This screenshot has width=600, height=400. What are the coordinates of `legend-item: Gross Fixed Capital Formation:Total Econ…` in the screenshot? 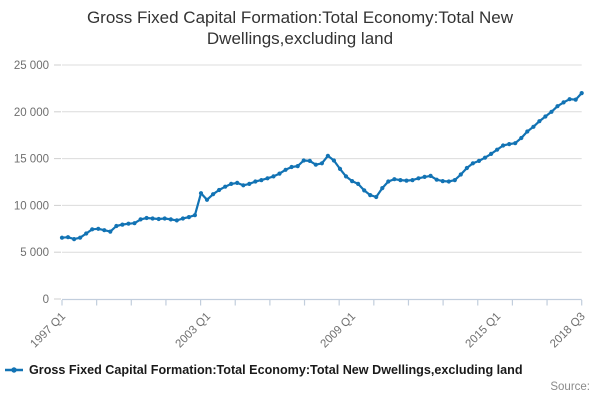 It's located at (263, 370).